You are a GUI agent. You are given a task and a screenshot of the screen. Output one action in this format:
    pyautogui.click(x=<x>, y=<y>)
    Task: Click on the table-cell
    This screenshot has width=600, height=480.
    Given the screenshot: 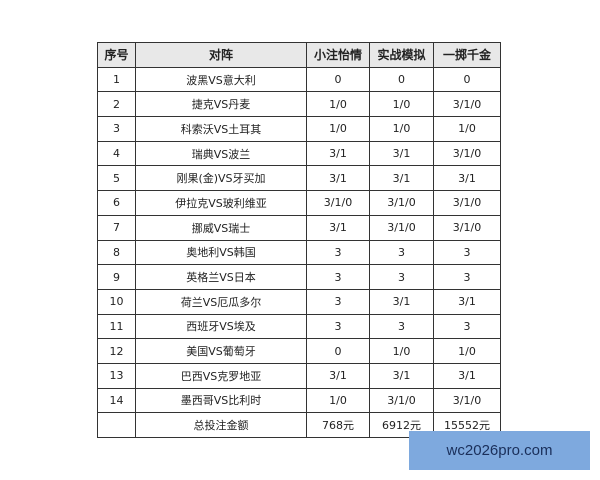 What is the action you would take?
    pyautogui.click(x=116, y=425)
    